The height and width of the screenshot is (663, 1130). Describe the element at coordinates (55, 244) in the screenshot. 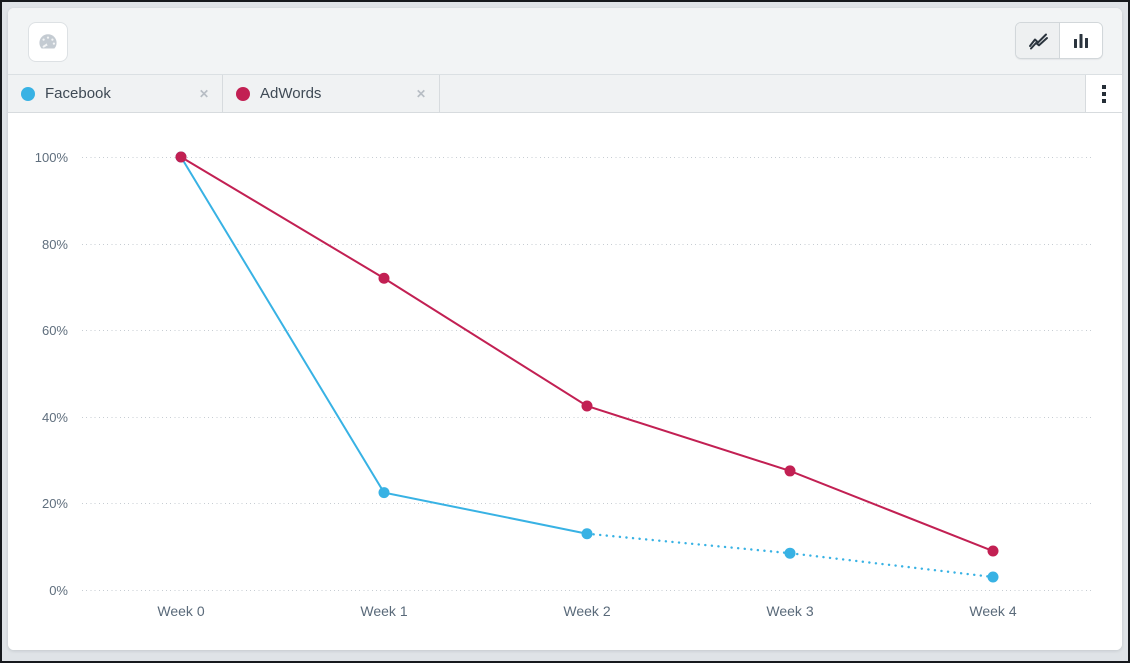

I see `y-axis-tick-label: 80%` at that location.